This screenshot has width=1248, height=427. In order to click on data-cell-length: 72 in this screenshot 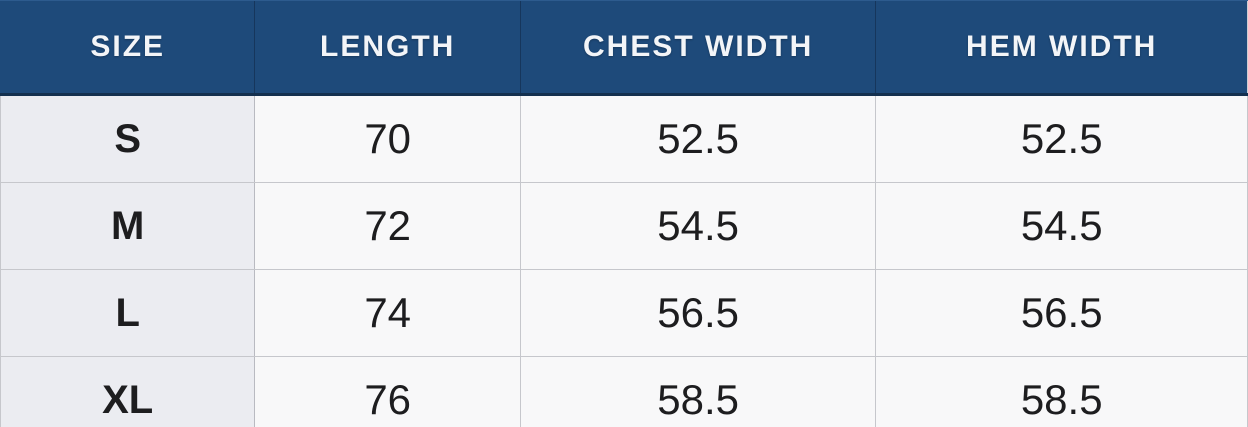, I will do `click(387, 226)`.